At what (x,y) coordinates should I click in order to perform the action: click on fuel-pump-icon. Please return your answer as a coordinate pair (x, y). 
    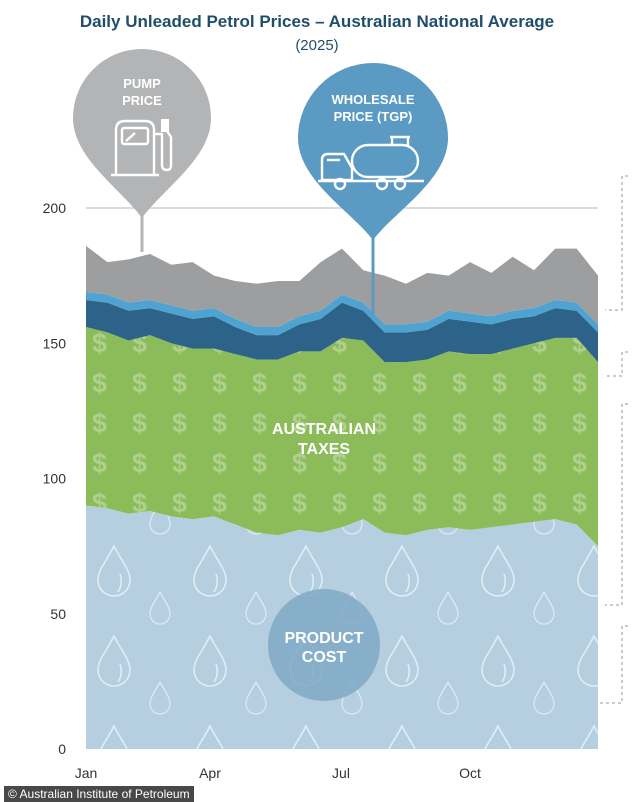
    Looking at the image, I should click on (142, 148).